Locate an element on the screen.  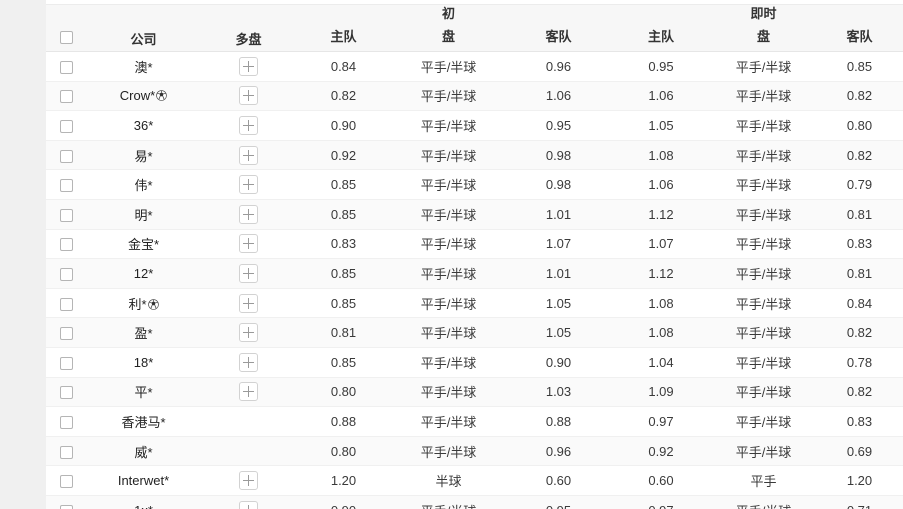
header-initial-away: 客队 is located at coordinates (558, 28).